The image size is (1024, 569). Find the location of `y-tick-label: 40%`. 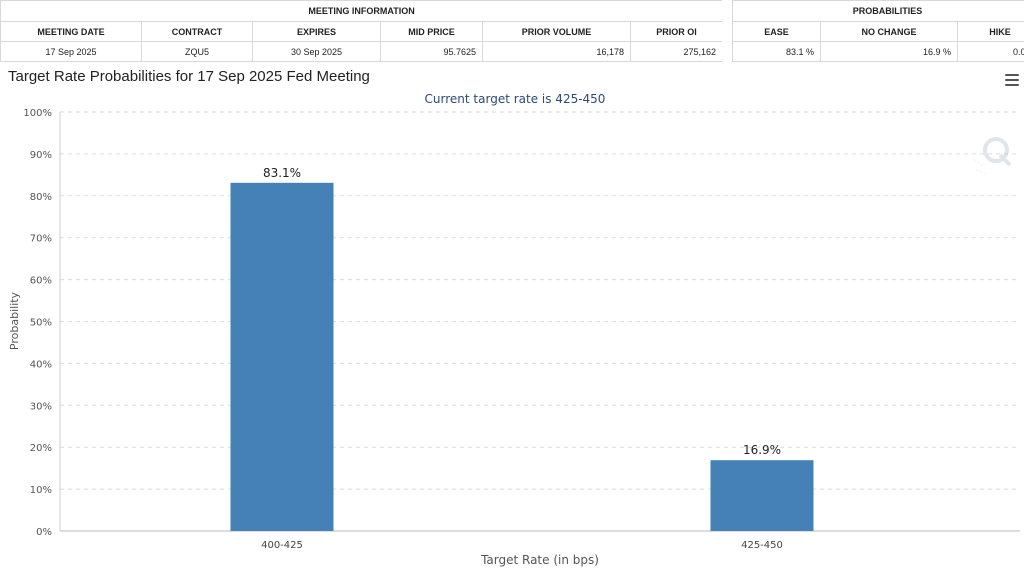

y-tick-label: 40% is located at coordinates (41, 364).